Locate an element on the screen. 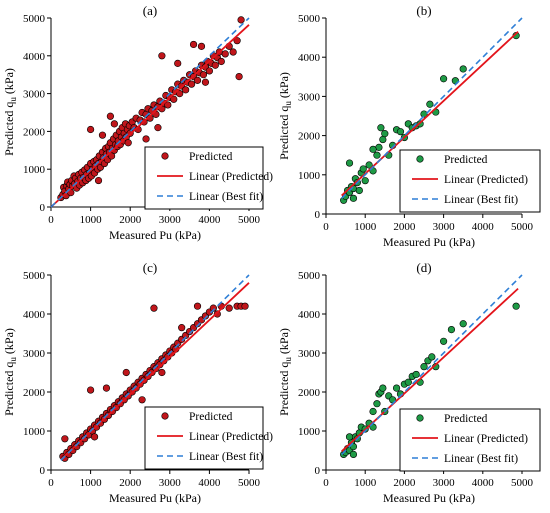 The image size is (550, 513). y-tick-label: 2000 is located at coordinates (309, 393).